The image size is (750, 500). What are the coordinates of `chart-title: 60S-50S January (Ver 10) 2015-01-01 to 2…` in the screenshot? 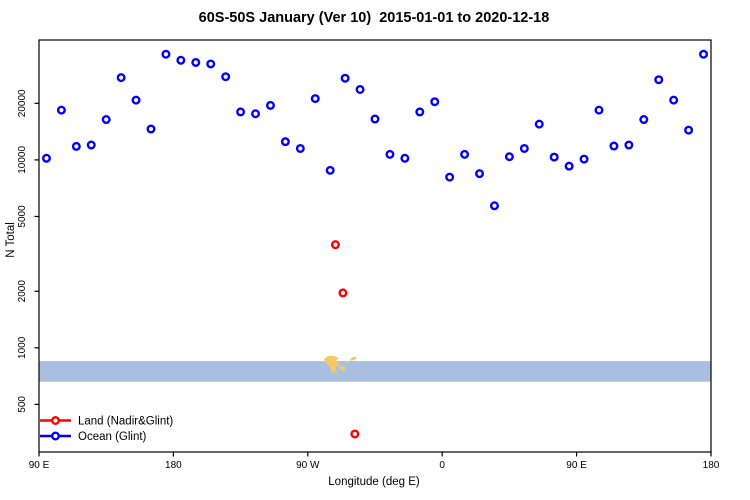 It's located at (374, 18).